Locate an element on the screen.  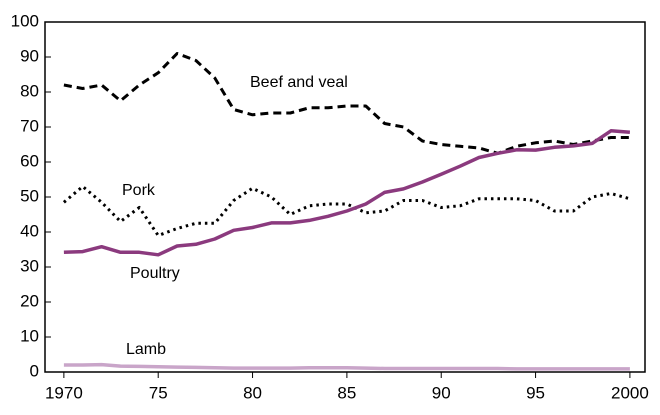
y-tick-label: 10 is located at coordinates (29, 335).